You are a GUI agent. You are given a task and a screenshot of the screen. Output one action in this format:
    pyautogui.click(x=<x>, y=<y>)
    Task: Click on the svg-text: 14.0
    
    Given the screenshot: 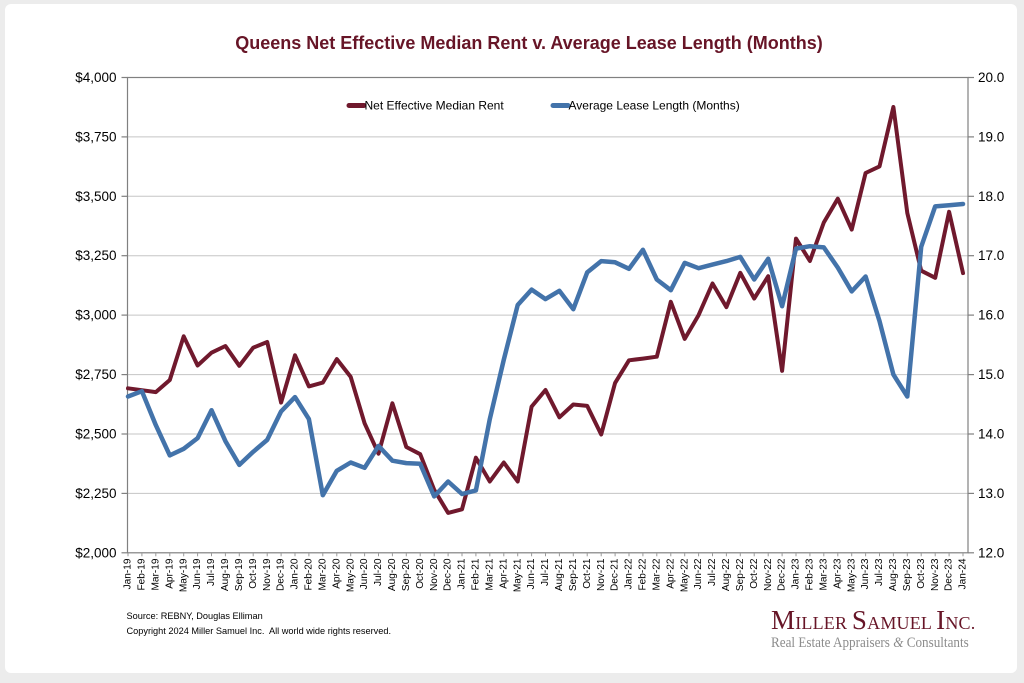 What is the action you would take?
    pyautogui.click(x=991, y=434)
    